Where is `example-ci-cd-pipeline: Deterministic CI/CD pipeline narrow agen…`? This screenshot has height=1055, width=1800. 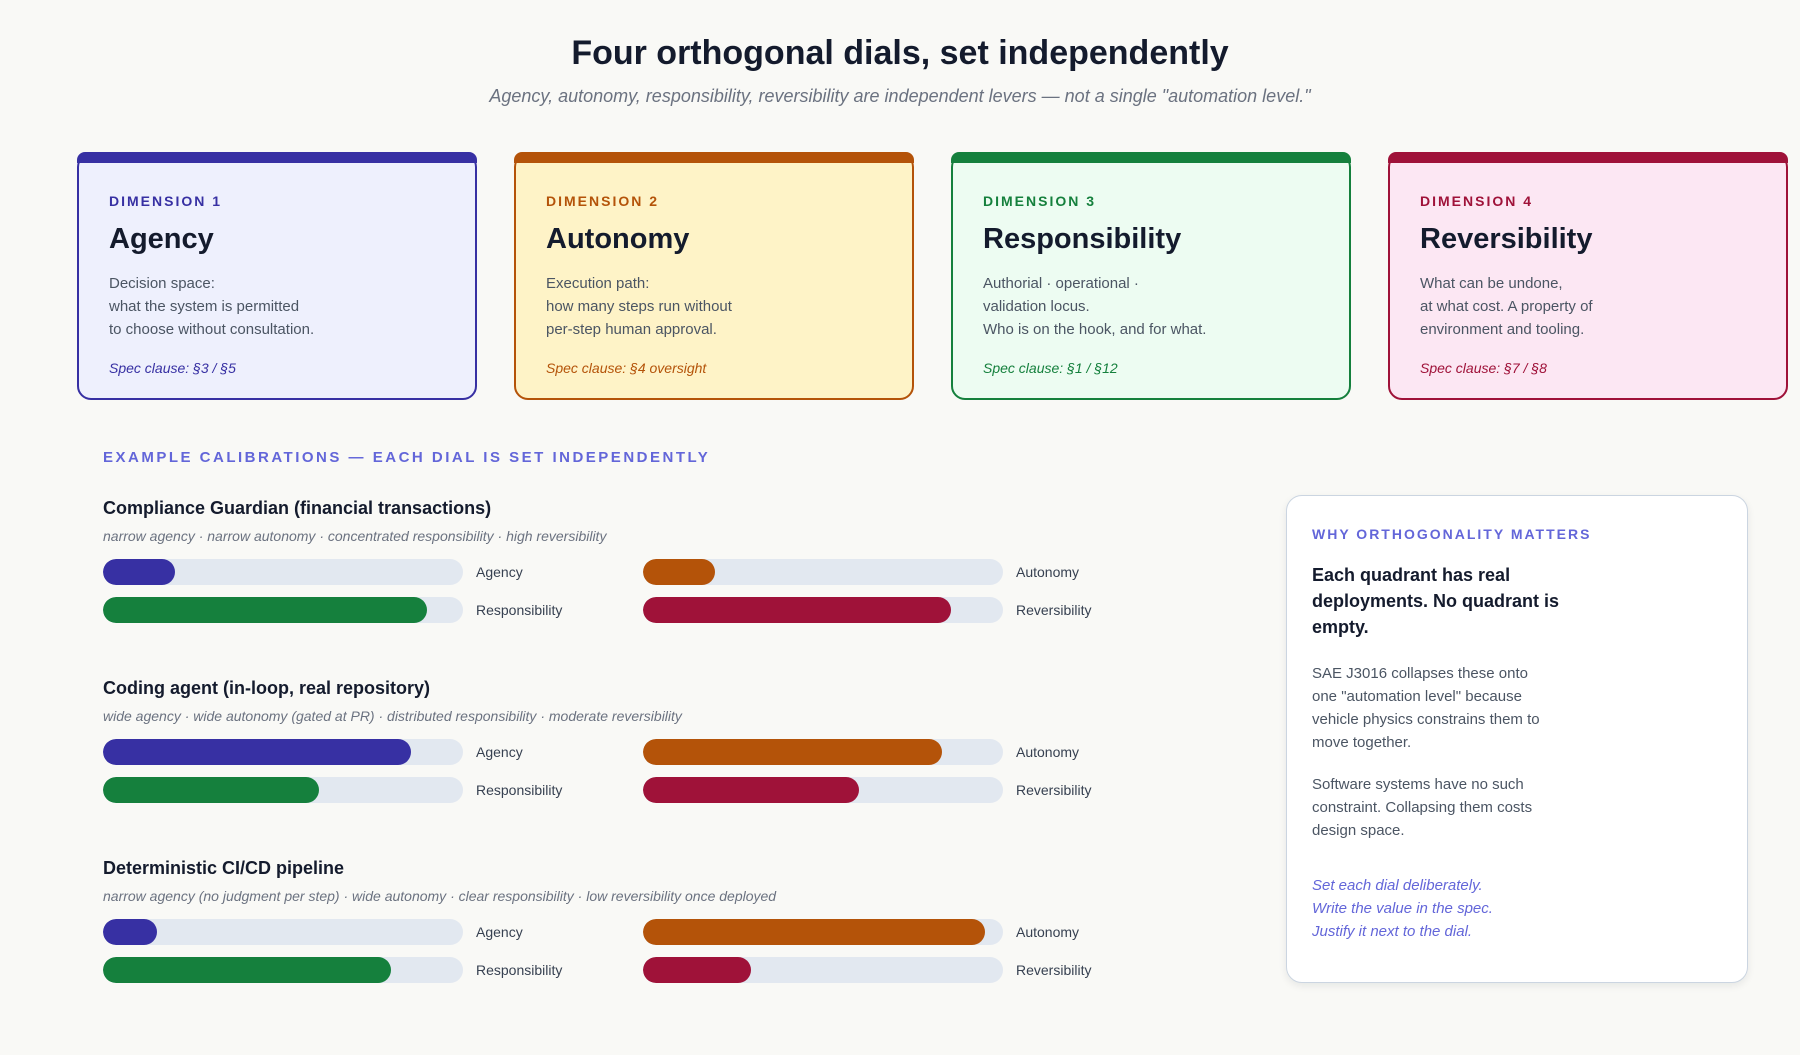
example-ci-cd-pipeline: Deterministic CI/CD pipeline narrow agen… is located at coordinates (603, 920).